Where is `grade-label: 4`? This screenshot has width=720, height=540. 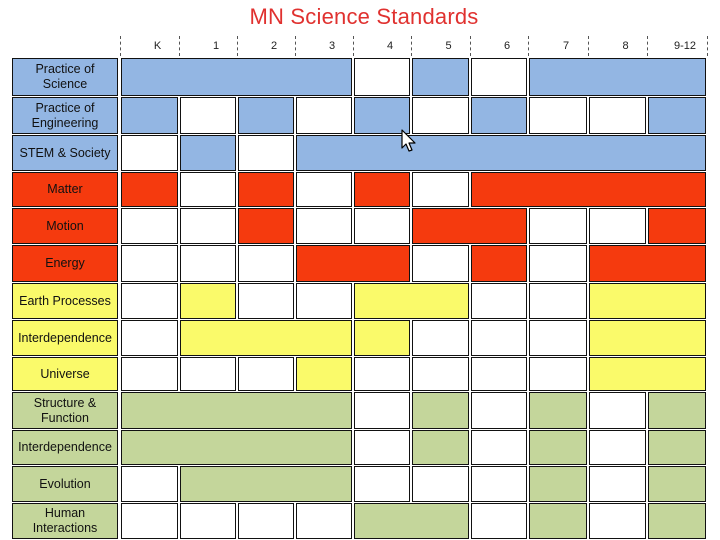 grade-label: 4 is located at coordinates (390, 46).